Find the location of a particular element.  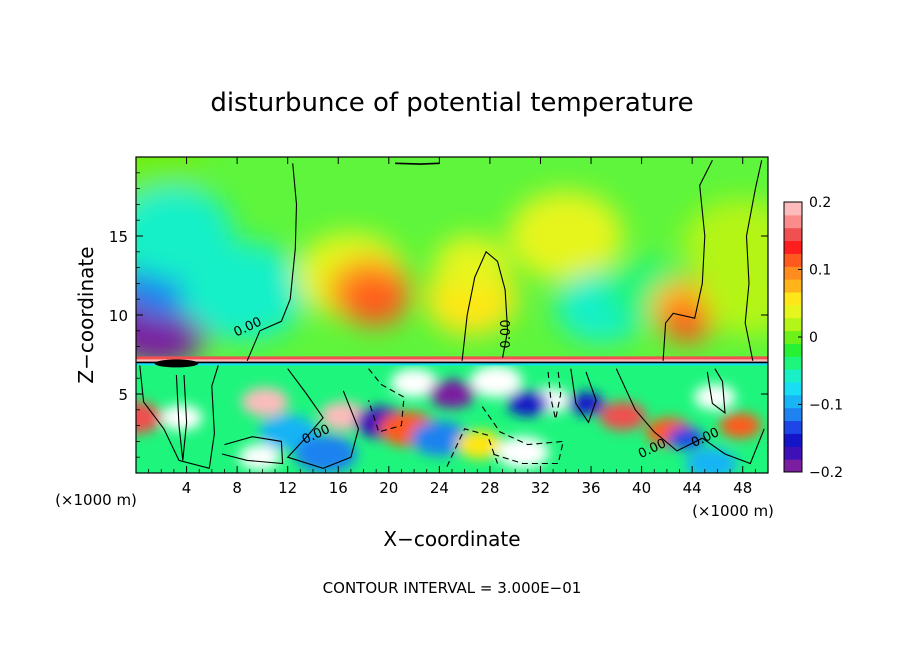

contour-zero-center is located at coordinates (485, 305).